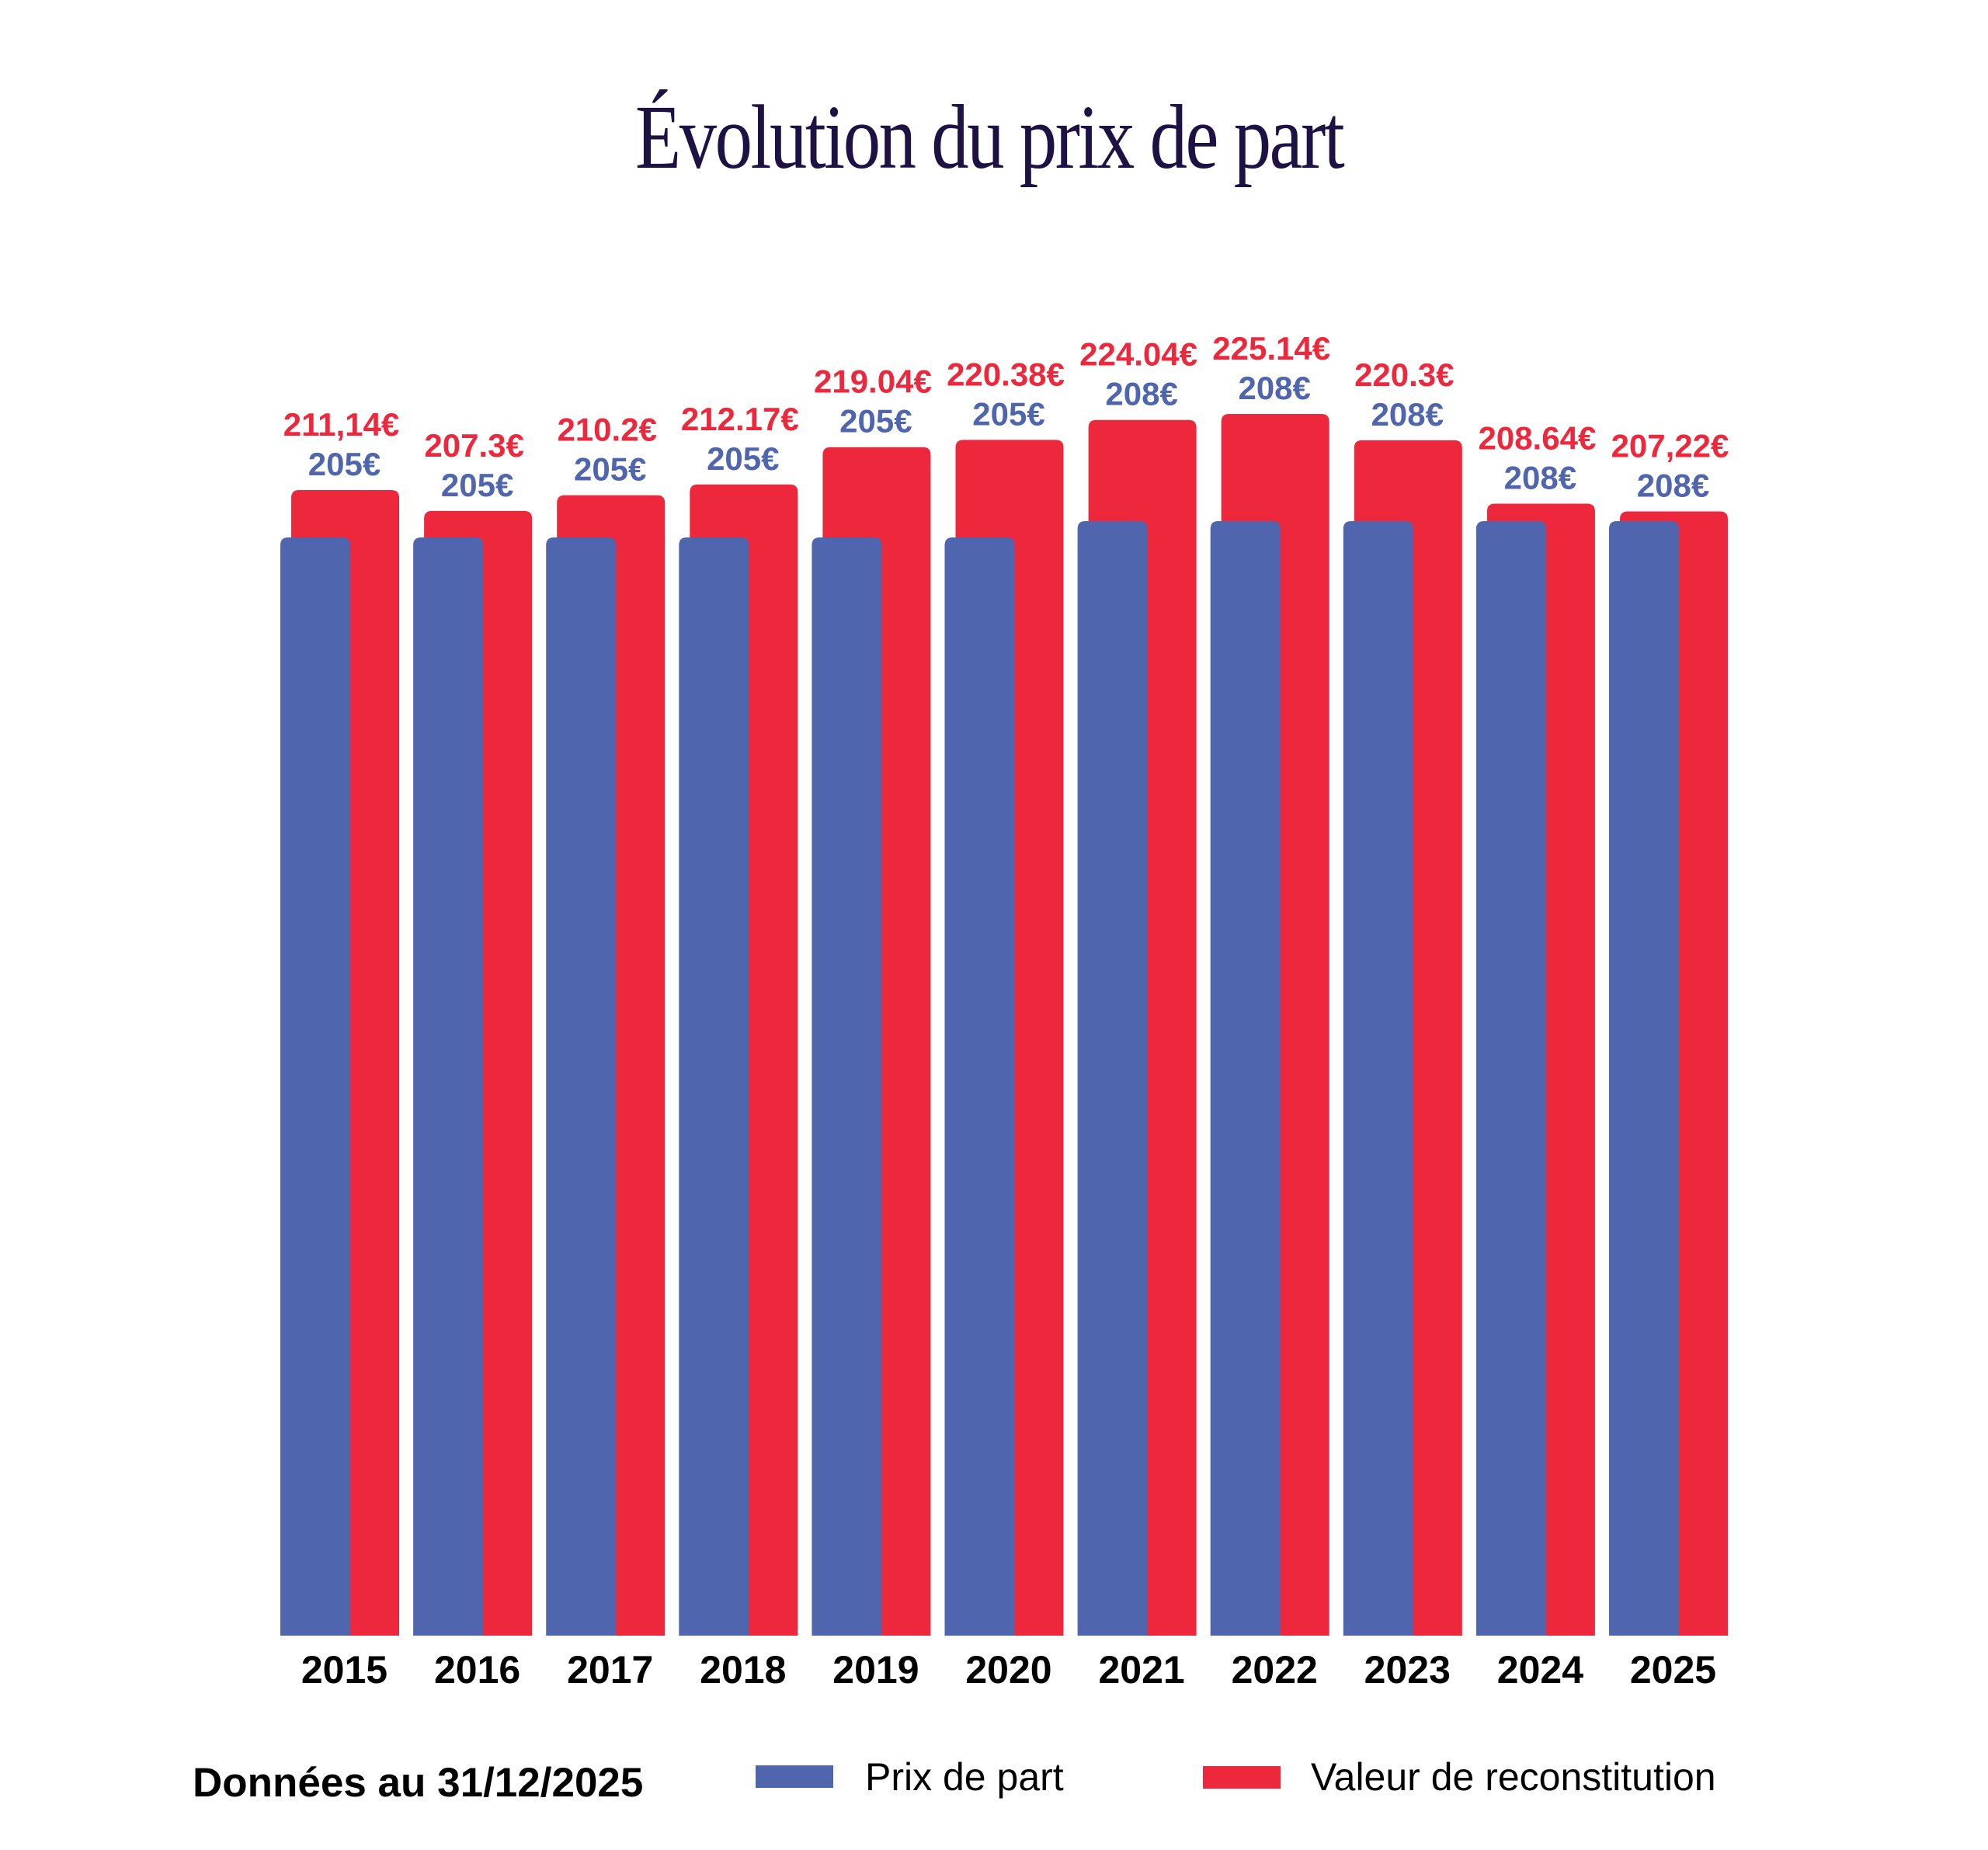  I want to click on value-label-valeur-de-reconstitution-2018: 212.17€, so click(740, 419).